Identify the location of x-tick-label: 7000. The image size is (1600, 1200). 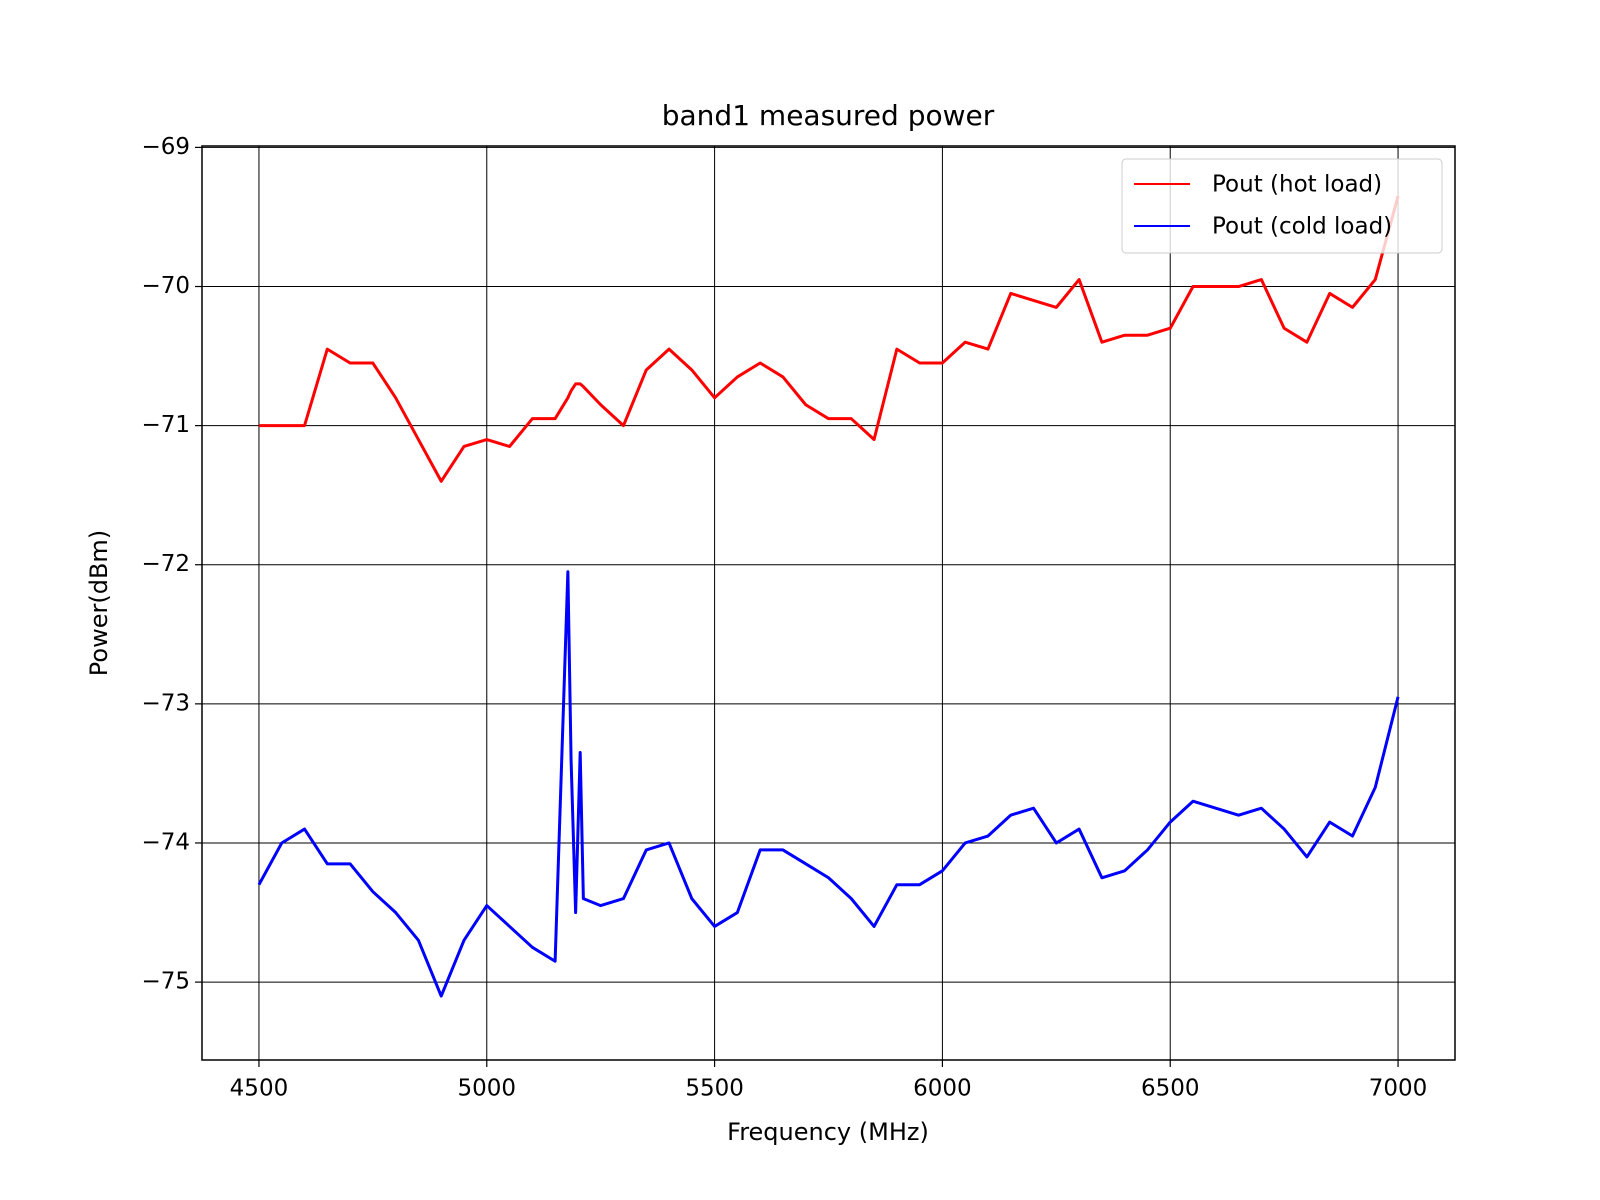
(1398, 1089).